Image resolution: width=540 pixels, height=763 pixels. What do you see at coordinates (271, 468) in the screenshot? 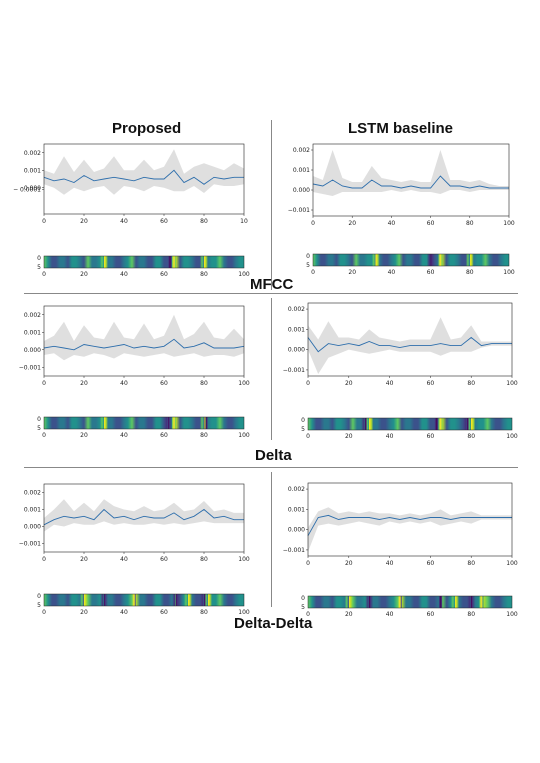
I see `section-divider` at bounding box center [271, 468].